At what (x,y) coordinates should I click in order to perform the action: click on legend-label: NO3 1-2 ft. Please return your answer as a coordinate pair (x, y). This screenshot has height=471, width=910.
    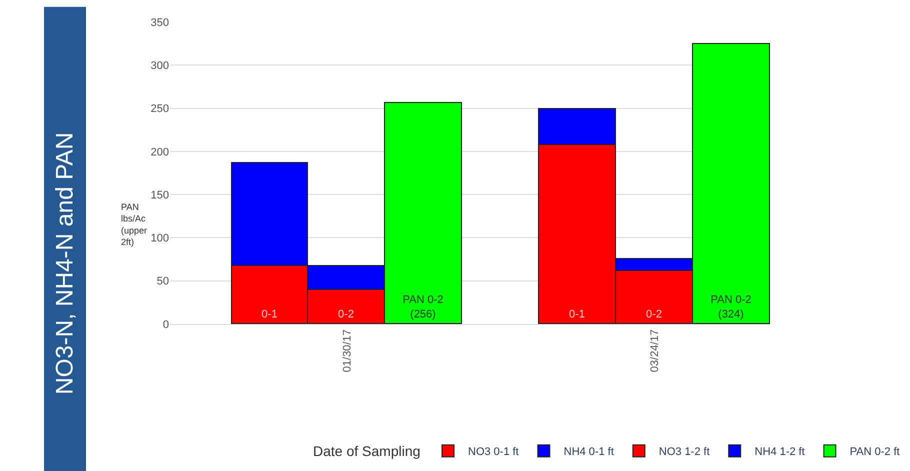
    Looking at the image, I should click on (684, 452).